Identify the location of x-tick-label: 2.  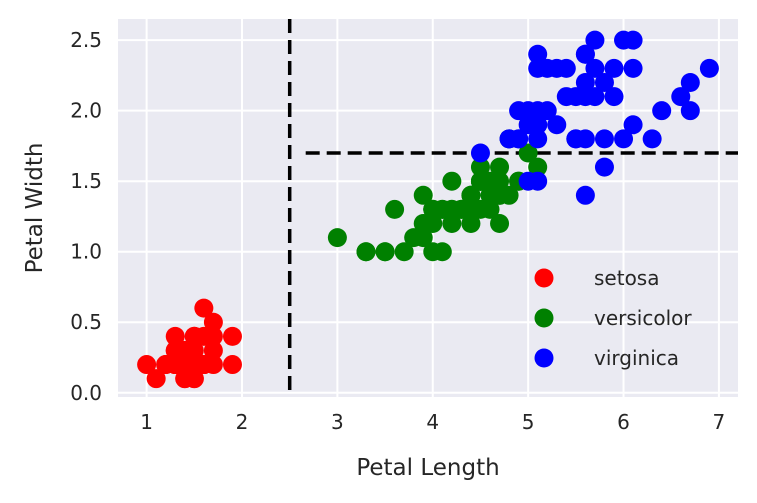
(242, 422).